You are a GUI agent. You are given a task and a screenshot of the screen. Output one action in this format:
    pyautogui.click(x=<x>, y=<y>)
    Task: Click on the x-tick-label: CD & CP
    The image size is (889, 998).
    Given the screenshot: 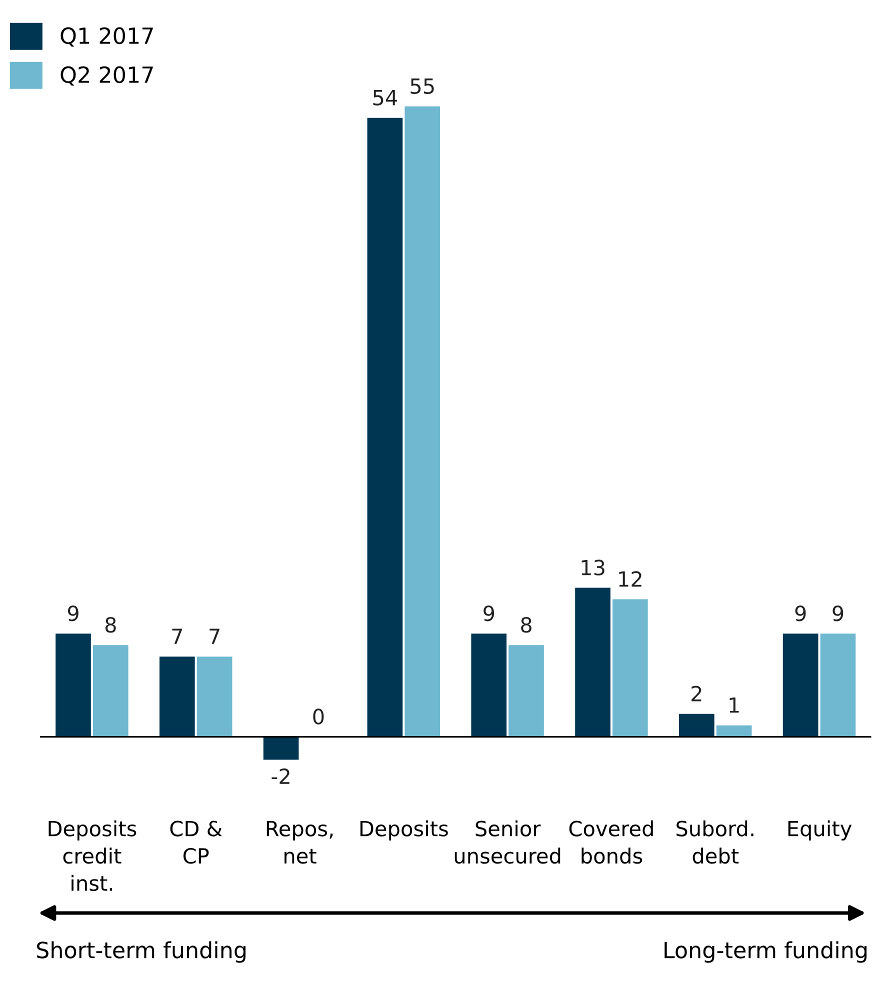 What is the action you would take?
    pyautogui.click(x=196, y=842)
    